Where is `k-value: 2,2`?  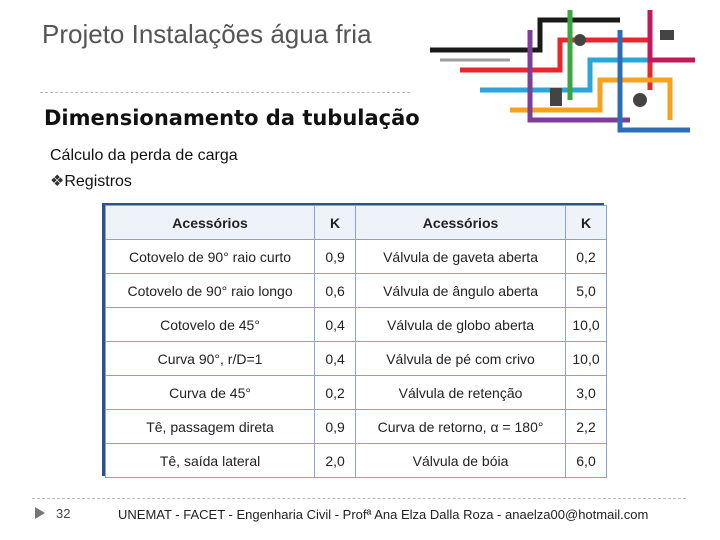
k-value: 2,2 is located at coordinates (586, 426).